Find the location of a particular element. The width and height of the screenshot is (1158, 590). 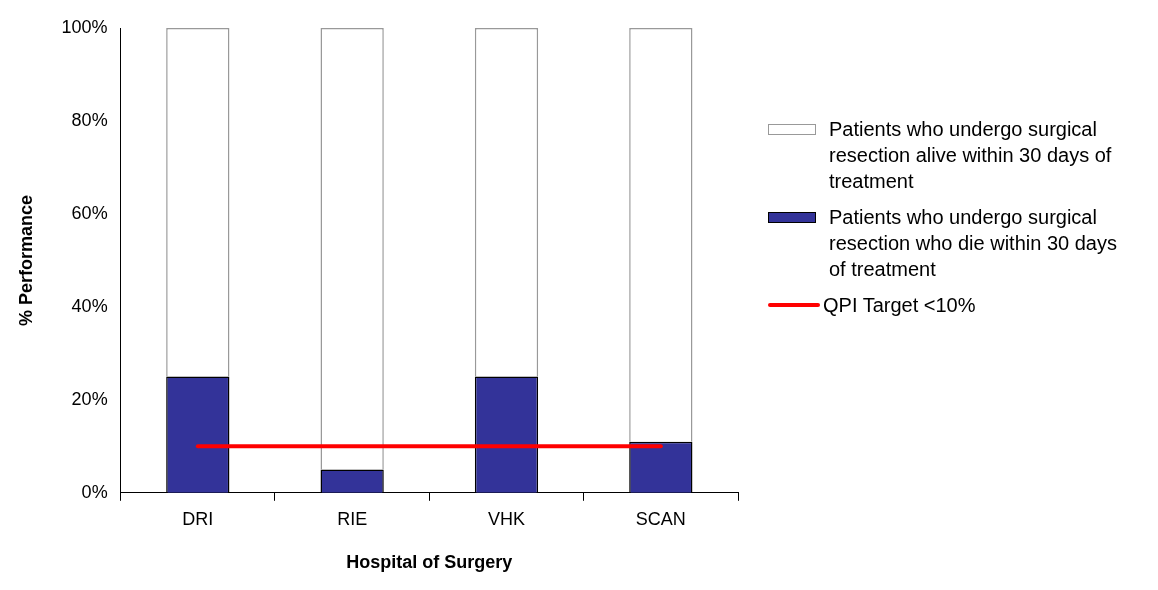

x-tick-label: RIE is located at coordinates (352, 518).